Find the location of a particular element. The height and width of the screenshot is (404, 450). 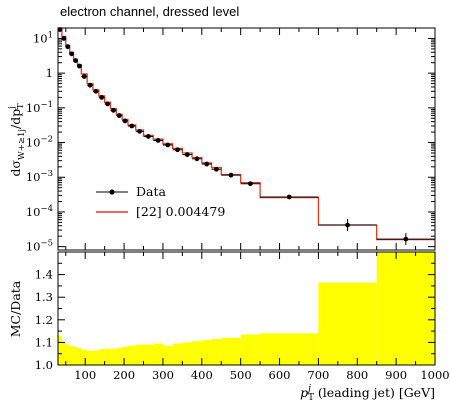

y-tick-label: 10⁻⁴ is located at coordinates (39, 211).